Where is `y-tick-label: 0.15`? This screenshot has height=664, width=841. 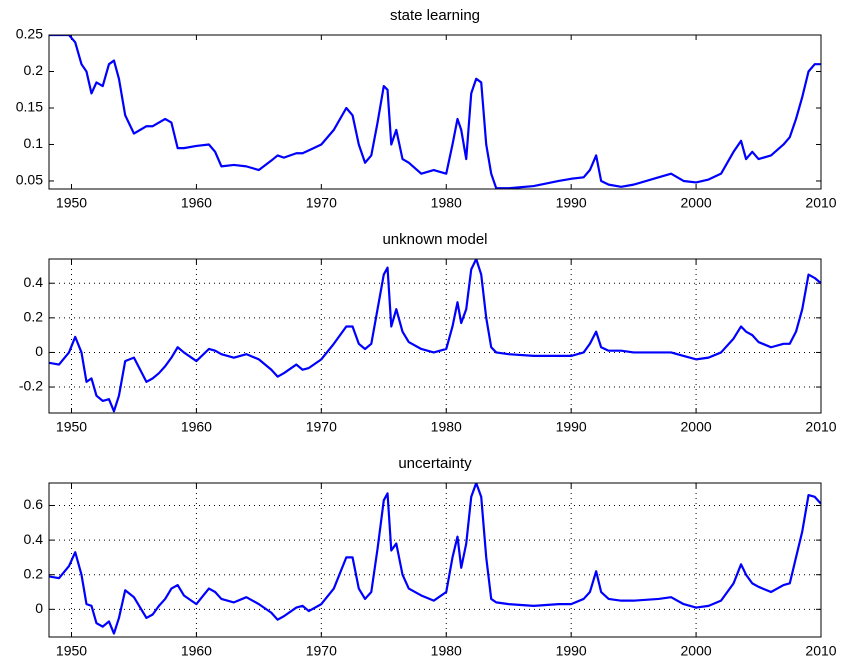
y-tick-label: 0.15 is located at coordinates (29, 107).